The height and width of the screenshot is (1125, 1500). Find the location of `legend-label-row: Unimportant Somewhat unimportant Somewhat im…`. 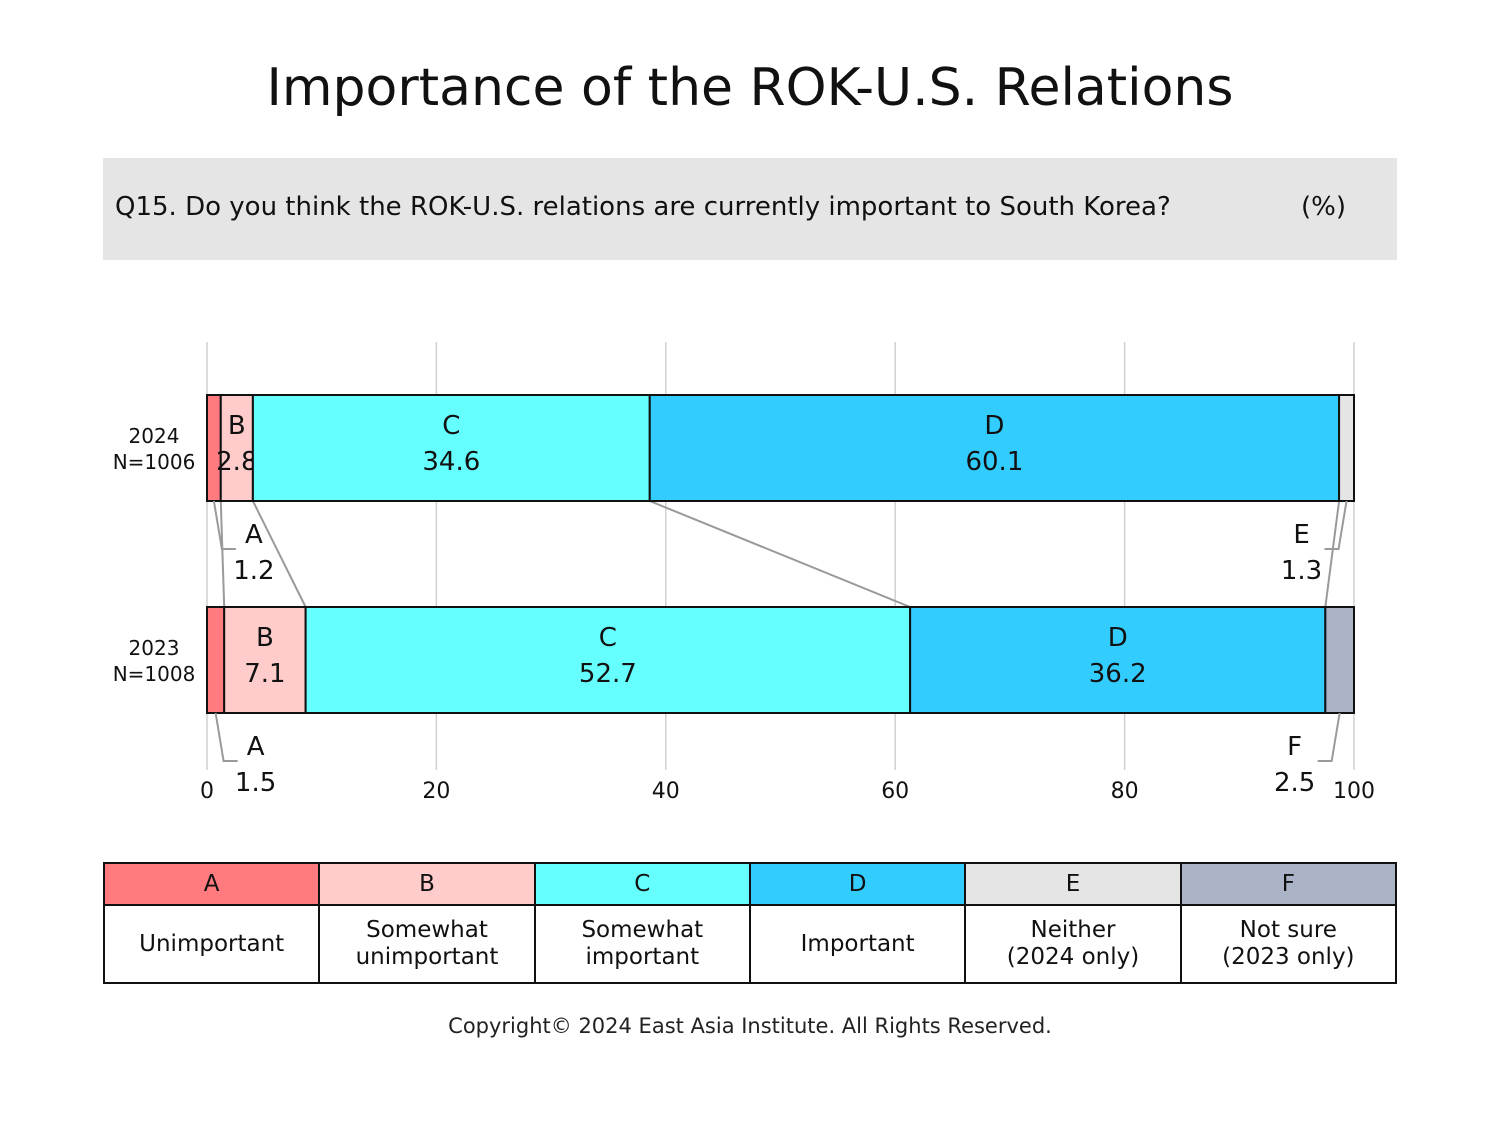

legend-label-row: Unimportant Somewhat unimportant Somewhat im… is located at coordinates (750, 944).